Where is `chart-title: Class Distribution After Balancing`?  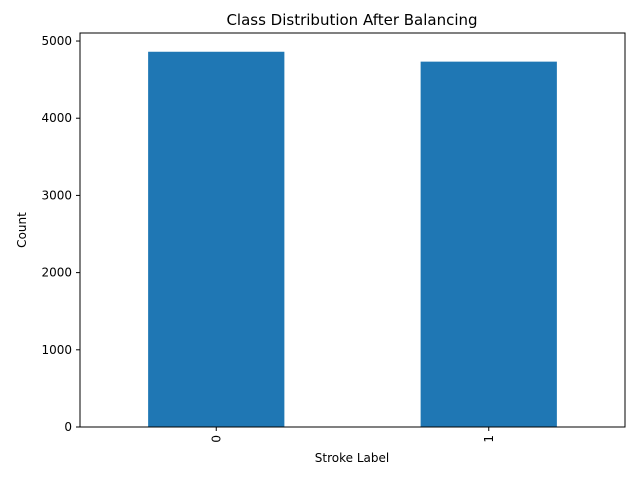 chart-title: Class Distribution After Balancing is located at coordinates (351, 20).